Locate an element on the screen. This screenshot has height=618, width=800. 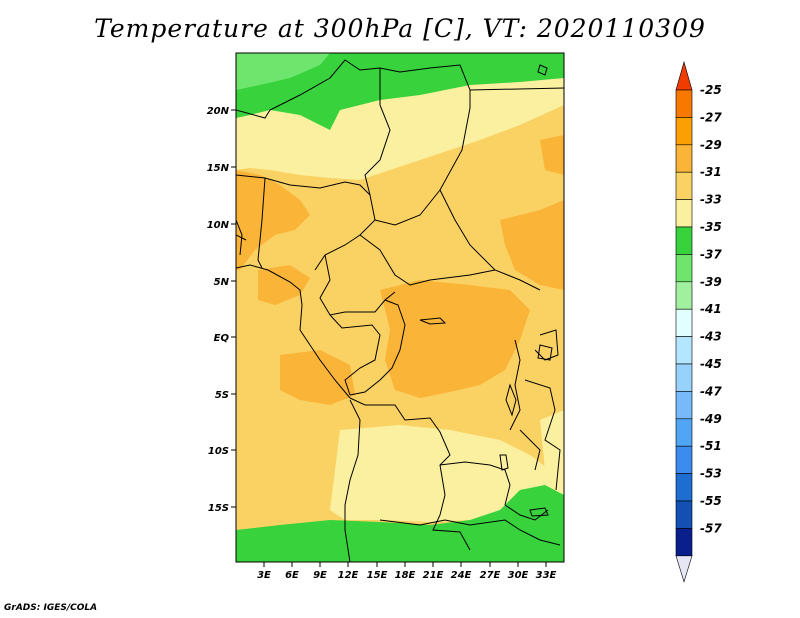
lat-tick: 10S is located at coordinates (222, 451).